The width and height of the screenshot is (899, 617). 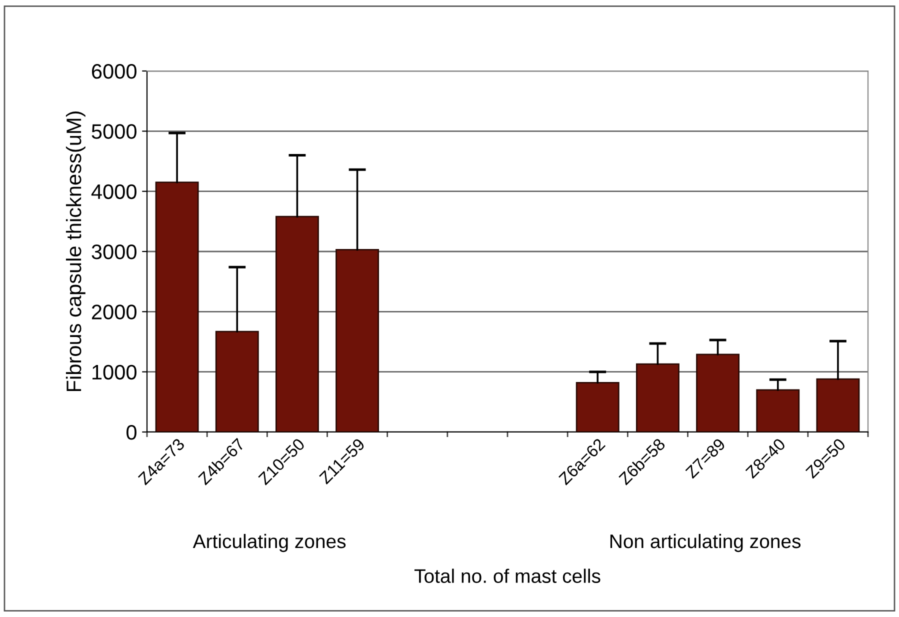 I want to click on y-tick-label: 1000, so click(x=114, y=372).